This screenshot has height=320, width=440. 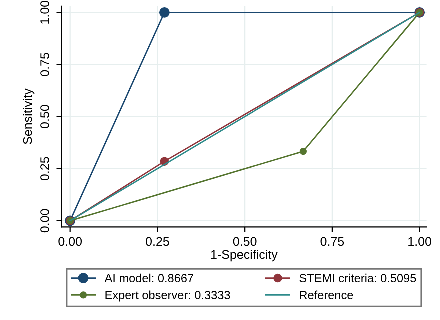 What do you see at coordinates (45, 12) in the screenshot?
I see `y-tick-label: 1.00` at bounding box center [45, 12].